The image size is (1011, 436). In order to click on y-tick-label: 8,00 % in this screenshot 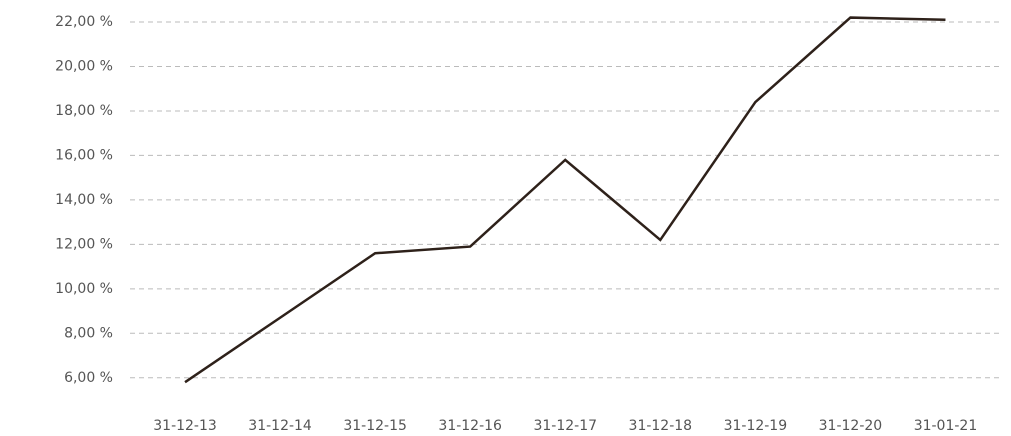, I will do `click(88, 333)`.